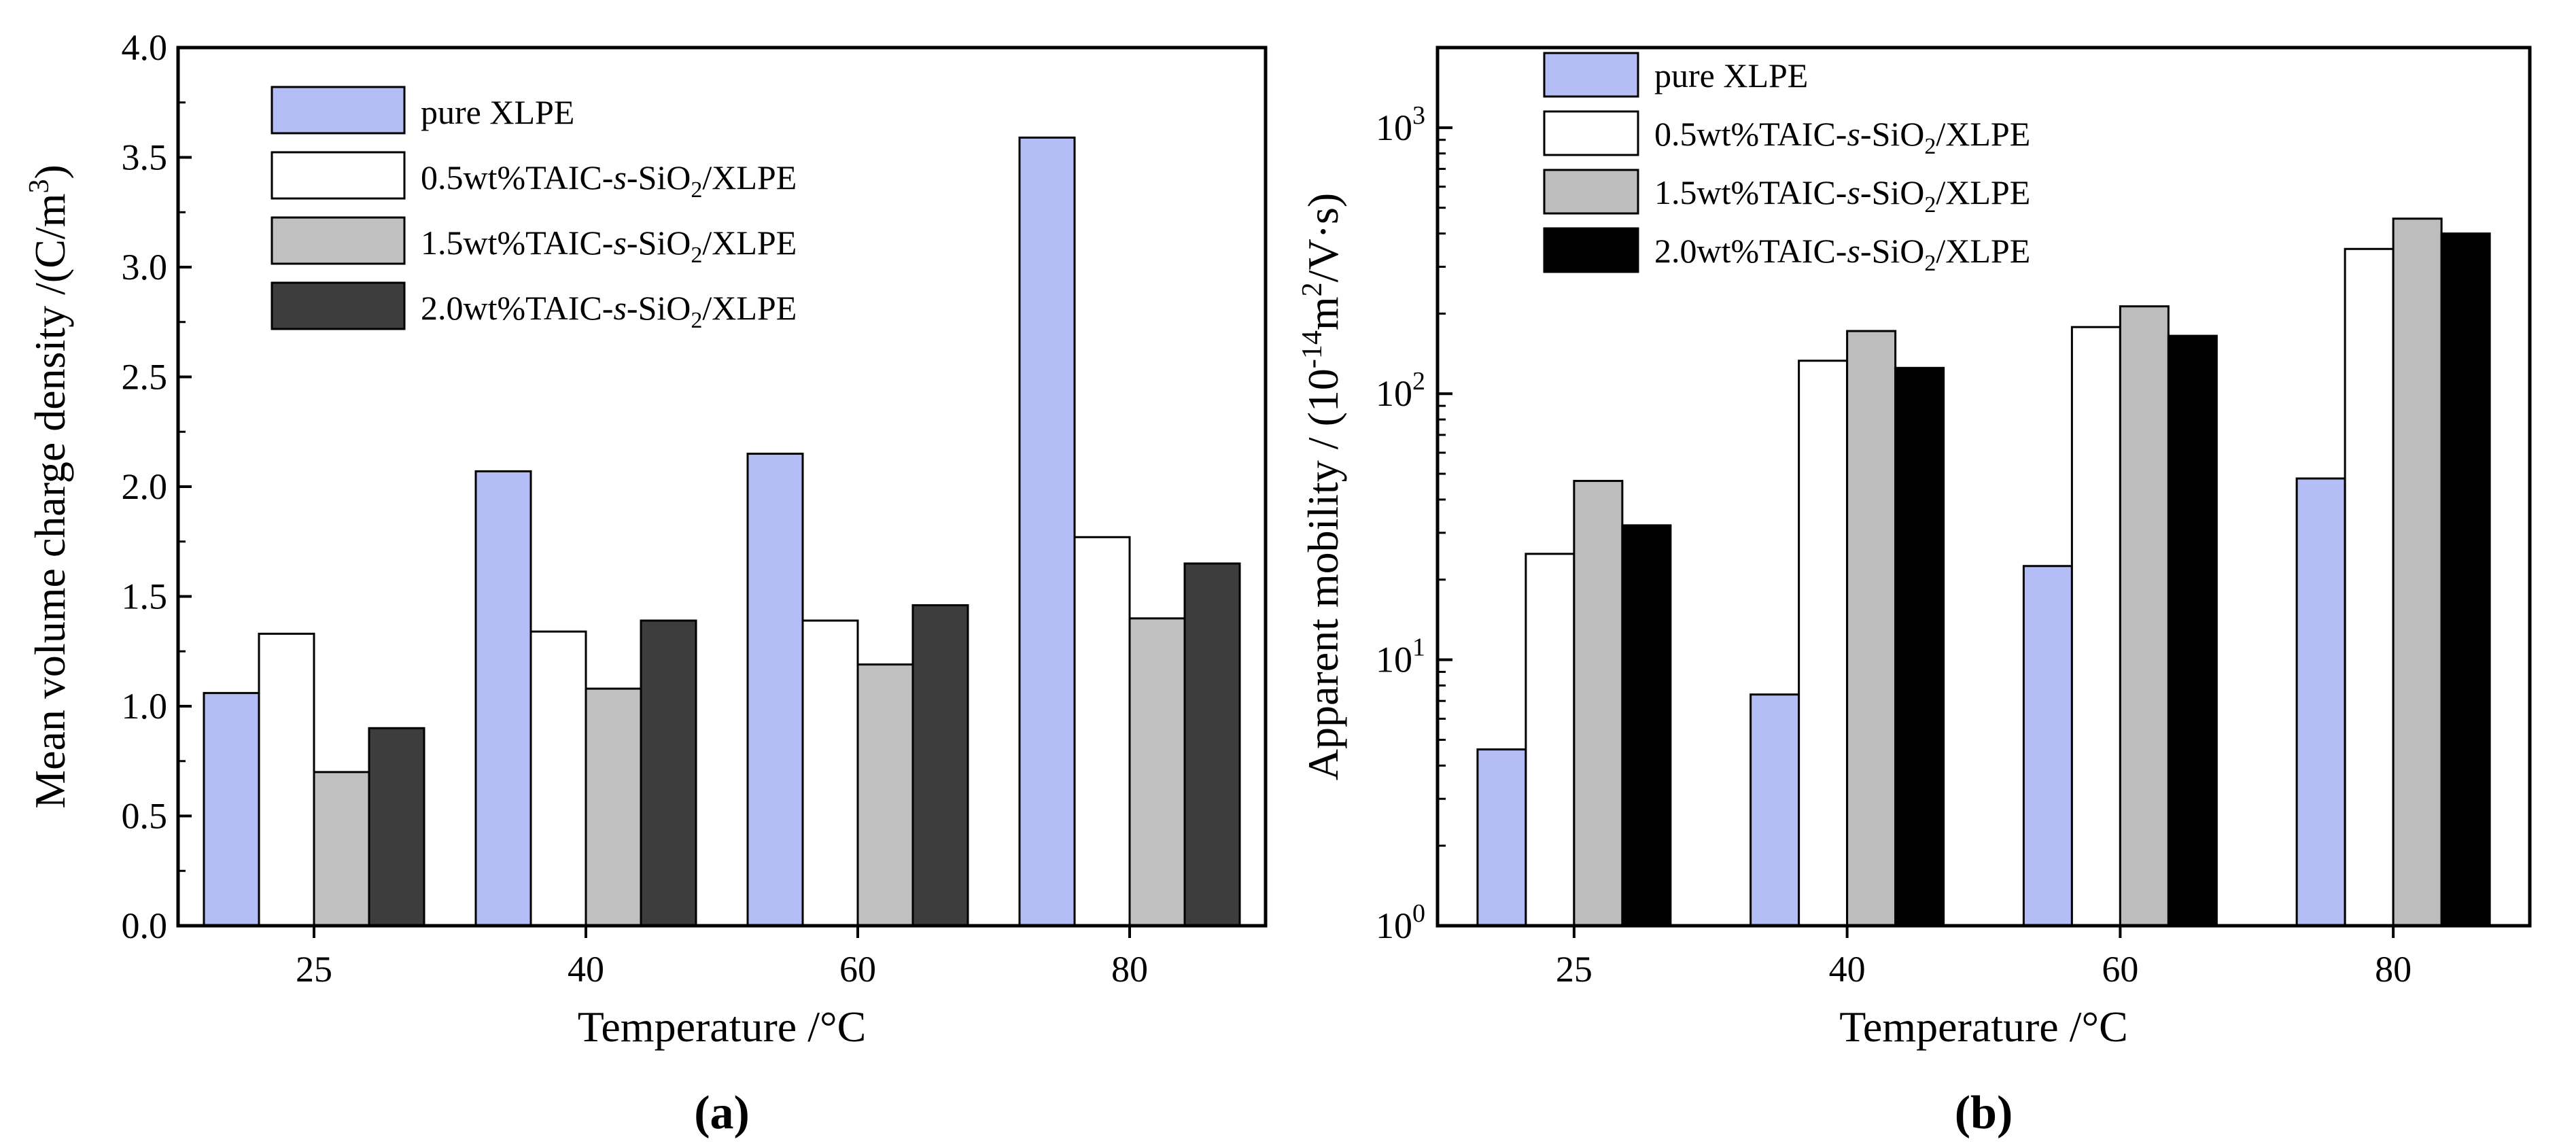  What do you see at coordinates (49, 486) in the screenshot?
I see `y-axis-title: Mean volume charge density /(C/m3)` at bounding box center [49, 486].